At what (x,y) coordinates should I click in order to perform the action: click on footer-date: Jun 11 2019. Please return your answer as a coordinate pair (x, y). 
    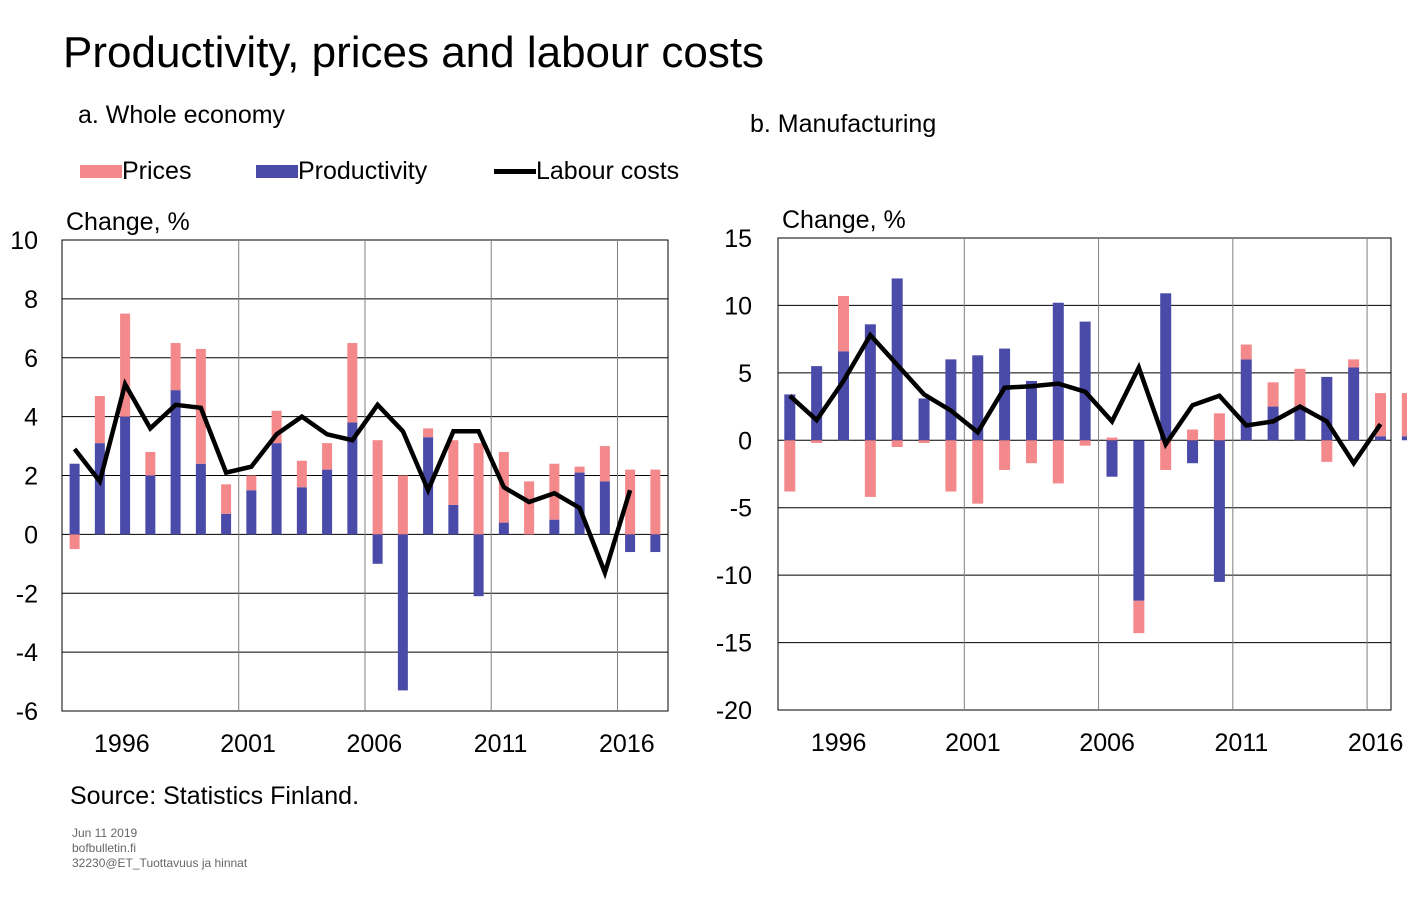
    Looking at the image, I should click on (105, 833).